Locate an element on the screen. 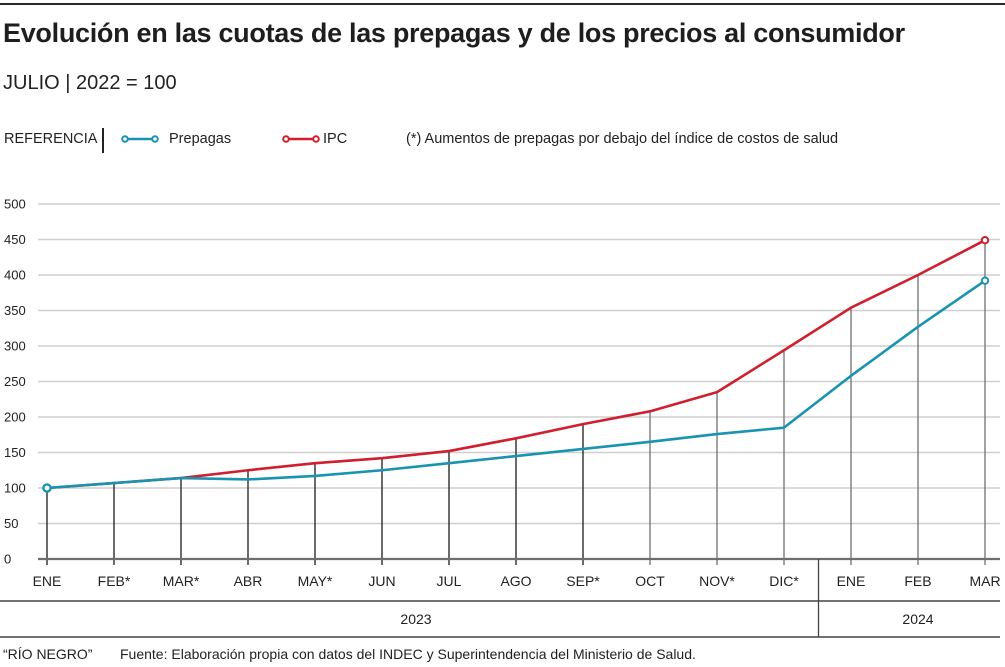 This screenshot has height=667, width=1005. x-tick-label: AGO is located at coordinates (515, 581).